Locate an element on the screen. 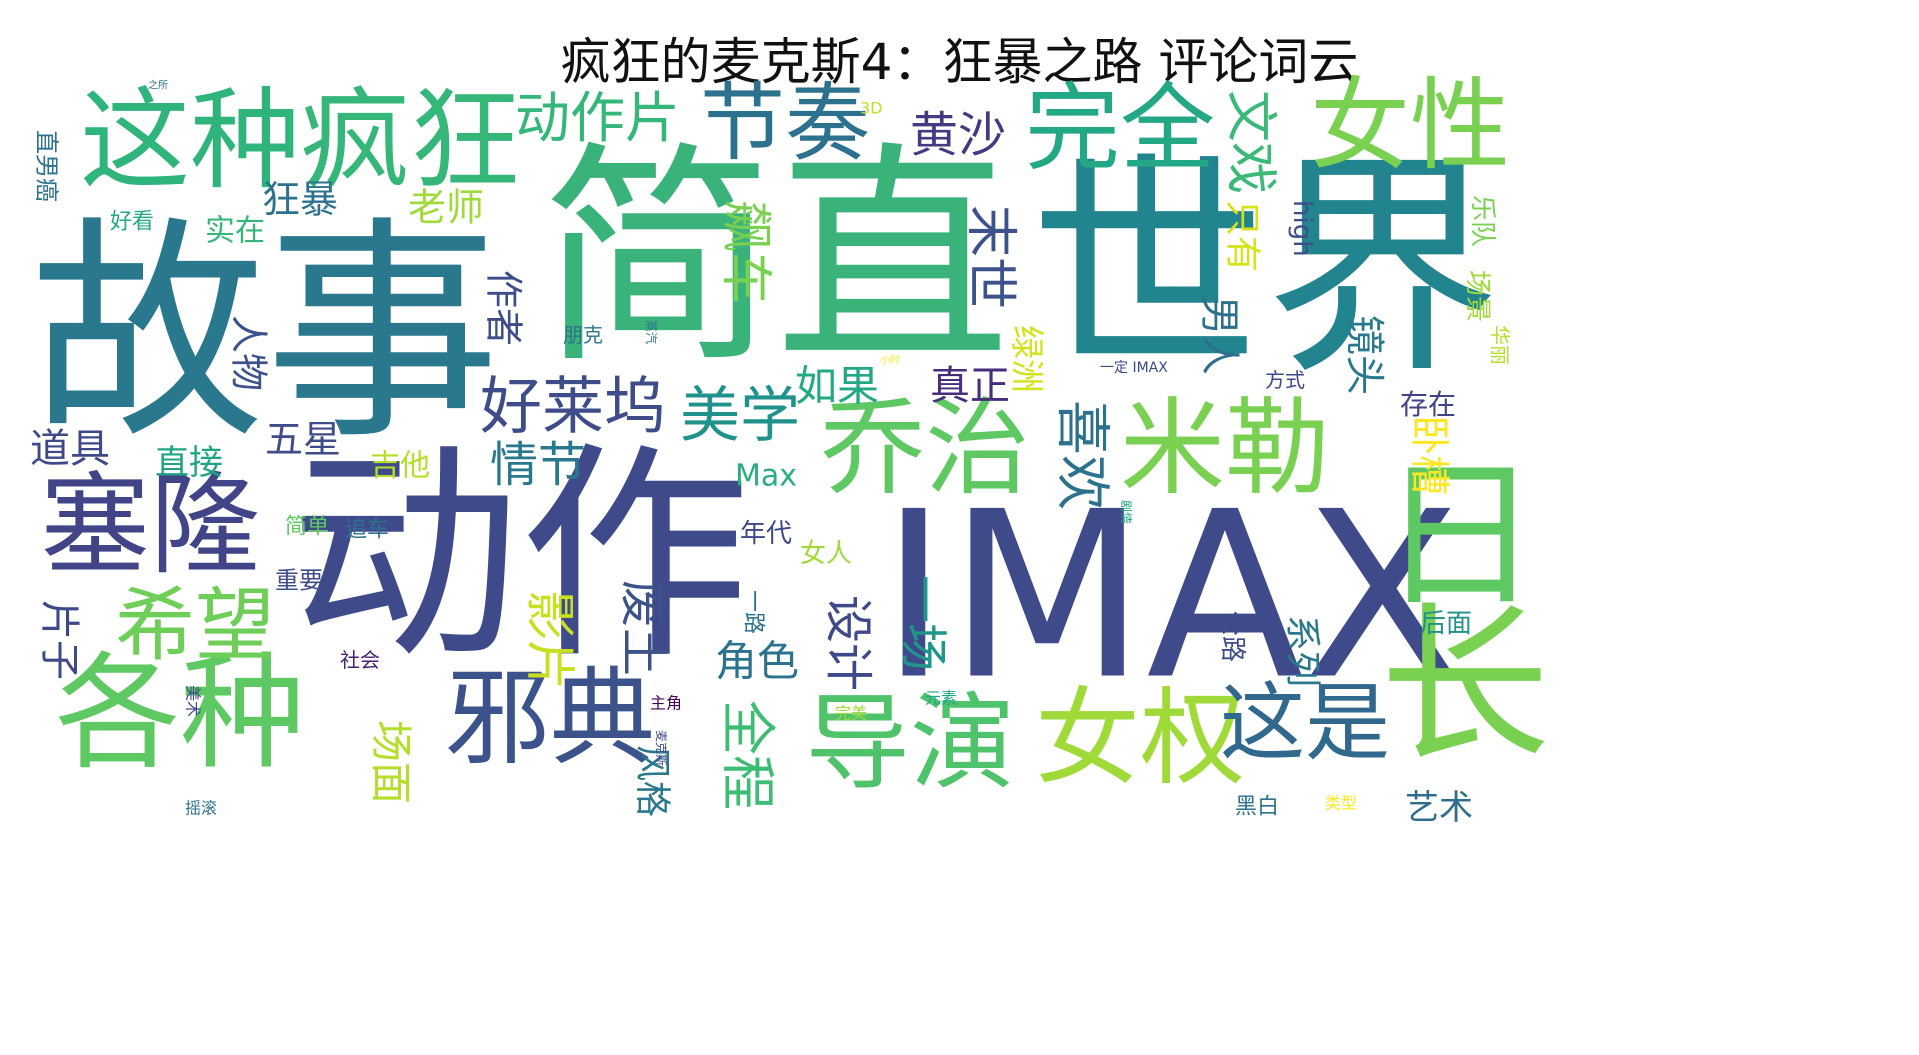 The height and width of the screenshot is (1055, 1919). cloud-word: 直男癌 is located at coordinates (47, 166).